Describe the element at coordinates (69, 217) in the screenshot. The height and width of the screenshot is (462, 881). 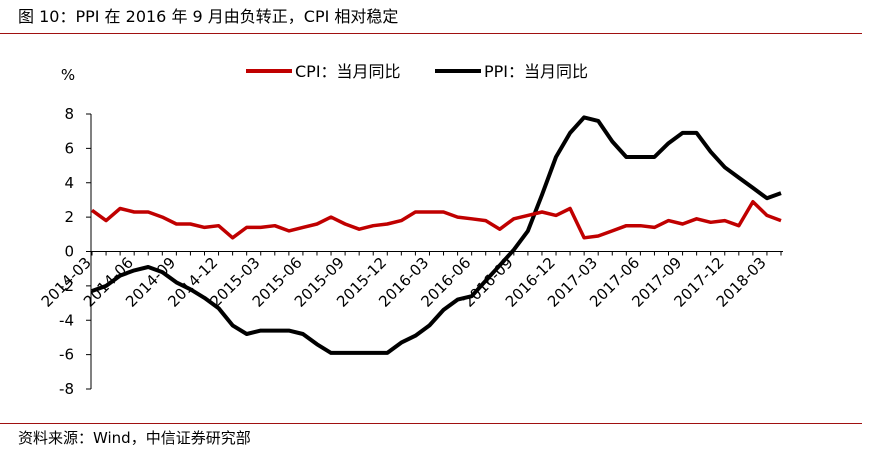
I see `y-tick-label: 2` at that location.